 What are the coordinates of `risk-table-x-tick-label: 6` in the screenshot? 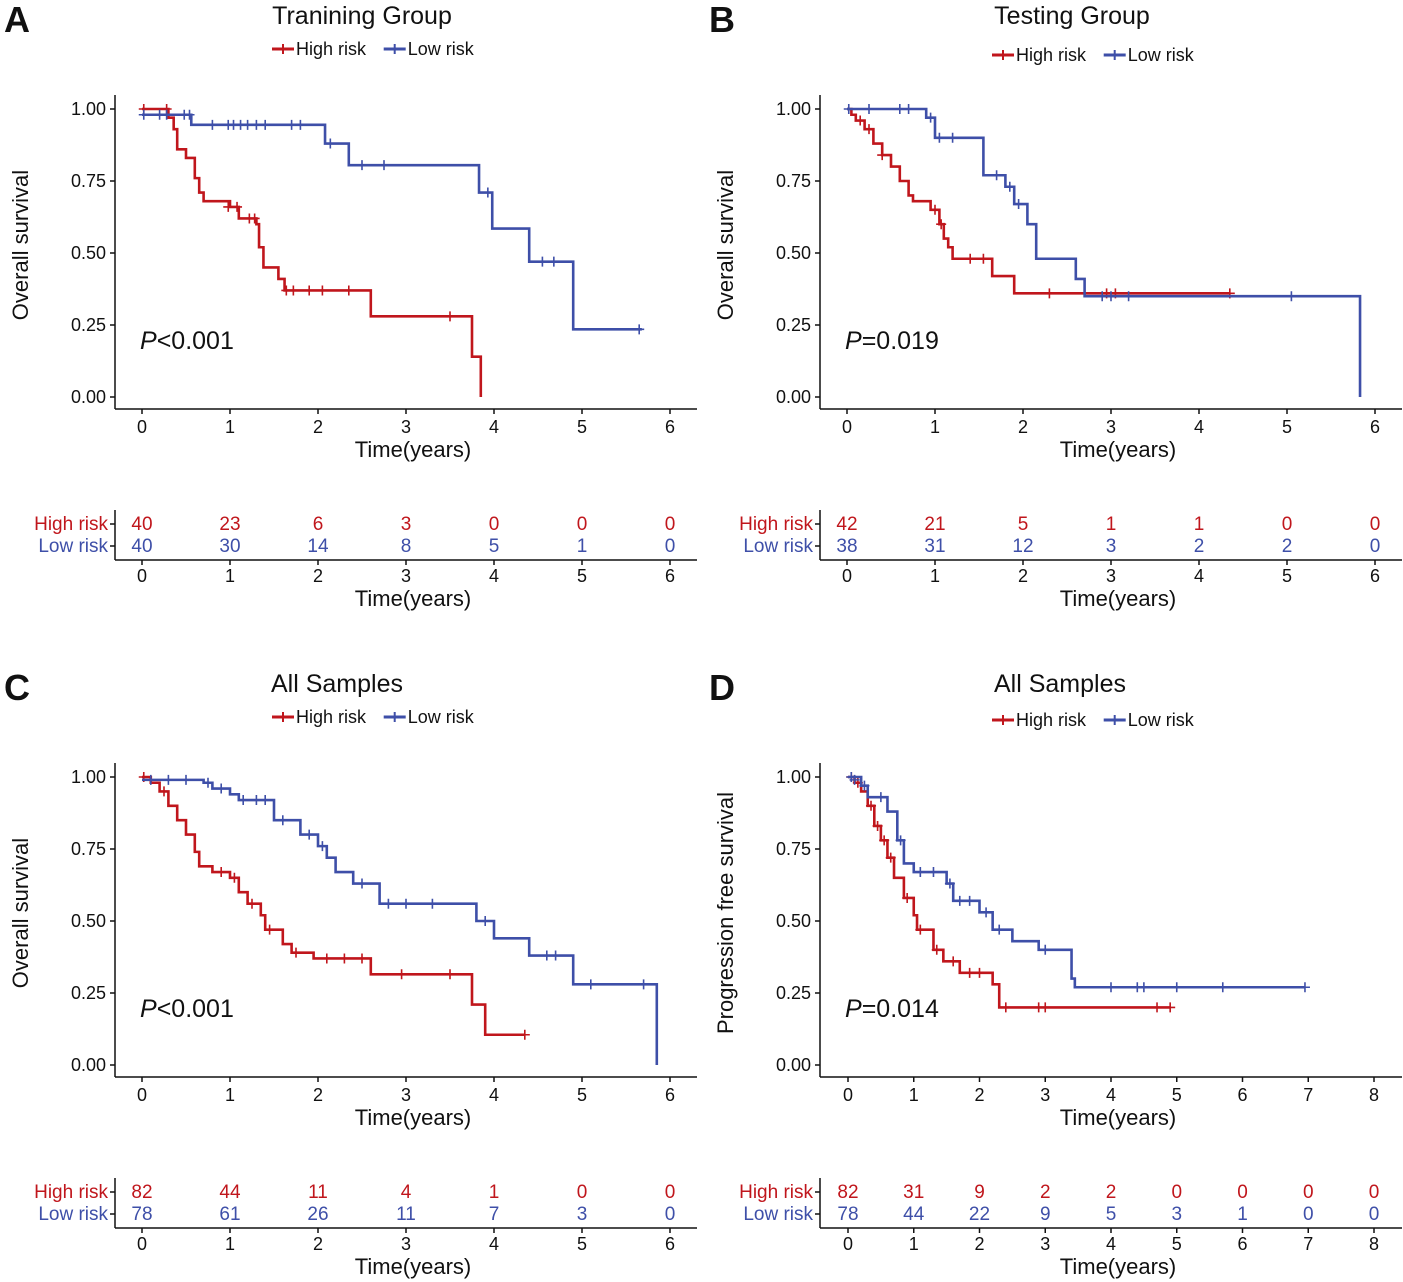 It's located at (670, 576).